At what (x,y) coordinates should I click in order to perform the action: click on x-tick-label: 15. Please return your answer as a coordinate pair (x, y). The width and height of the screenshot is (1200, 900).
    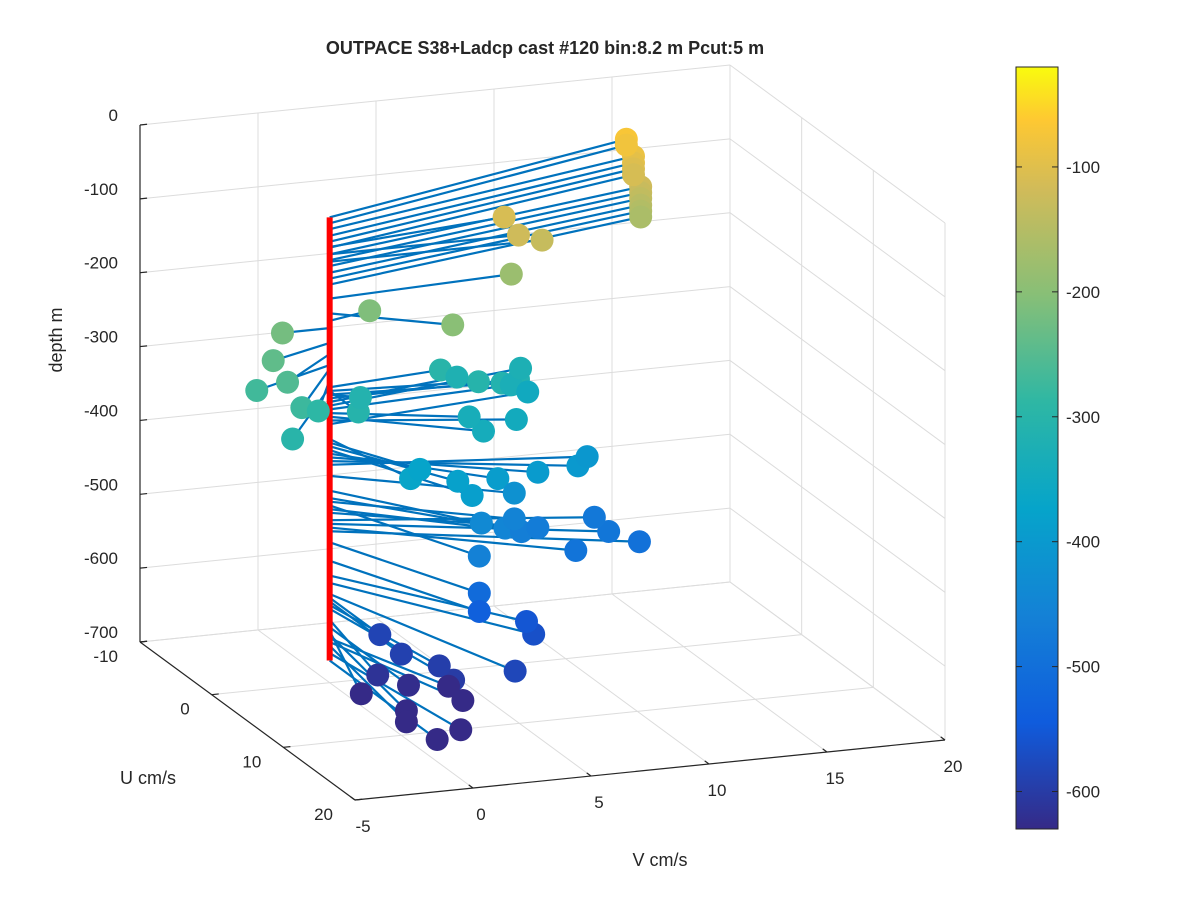
    Looking at the image, I should click on (835, 778).